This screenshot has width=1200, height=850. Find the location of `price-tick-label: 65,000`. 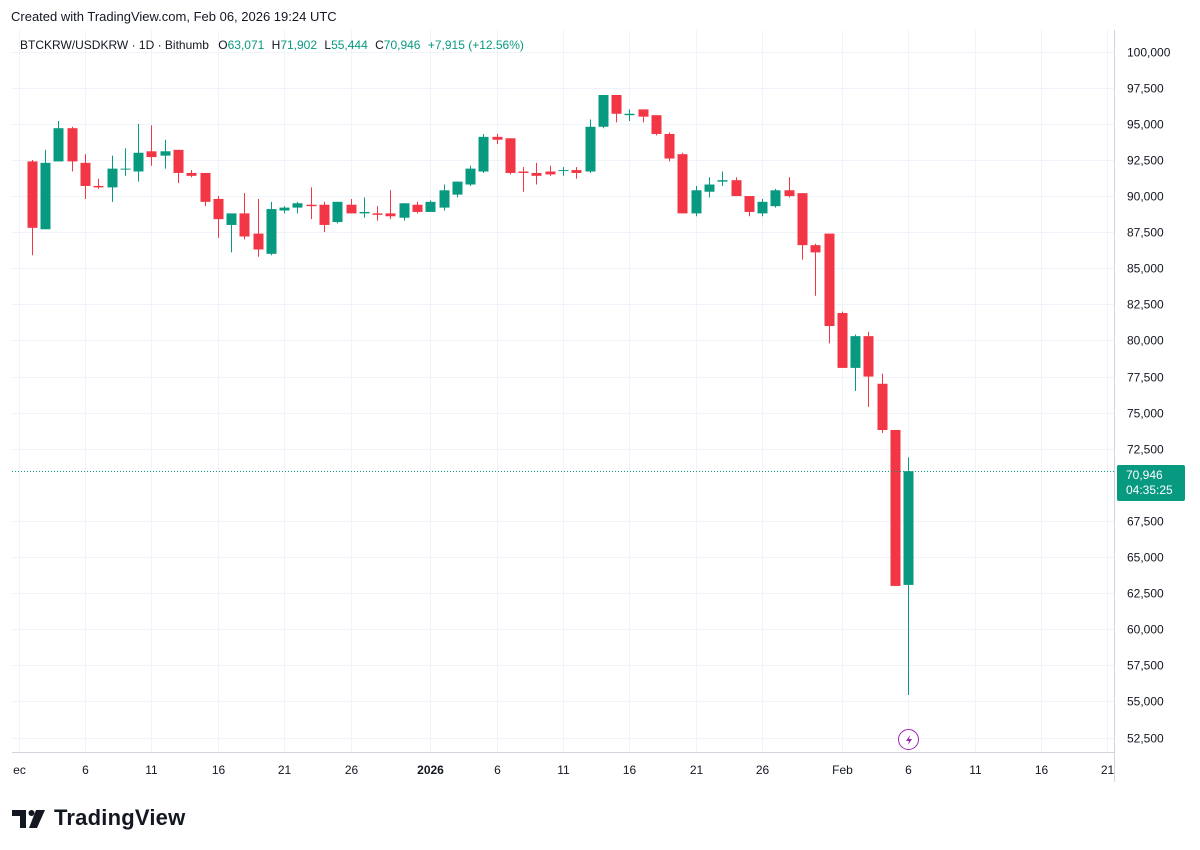

price-tick-label: 65,000 is located at coordinates (1145, 558).